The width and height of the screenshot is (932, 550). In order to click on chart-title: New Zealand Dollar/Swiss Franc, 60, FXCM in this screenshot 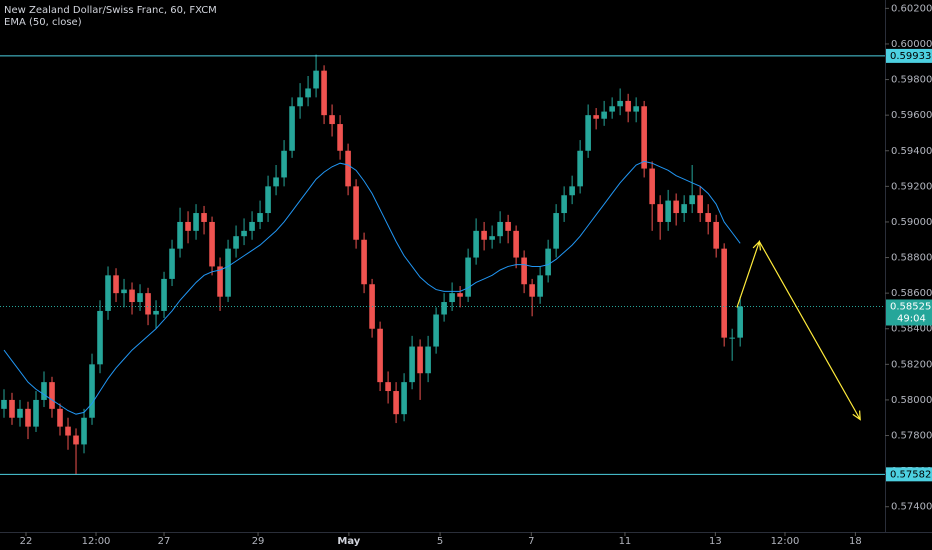, I will do `click(110, 10)`.